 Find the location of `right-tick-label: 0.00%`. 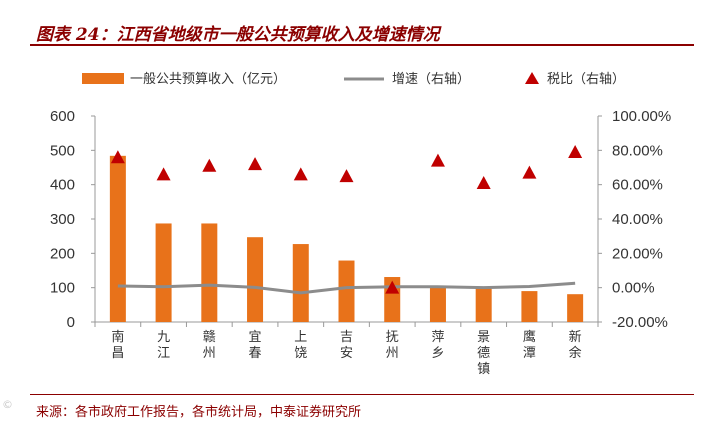

right-tick-label: 0.00% is located at coordinates (633, 288).